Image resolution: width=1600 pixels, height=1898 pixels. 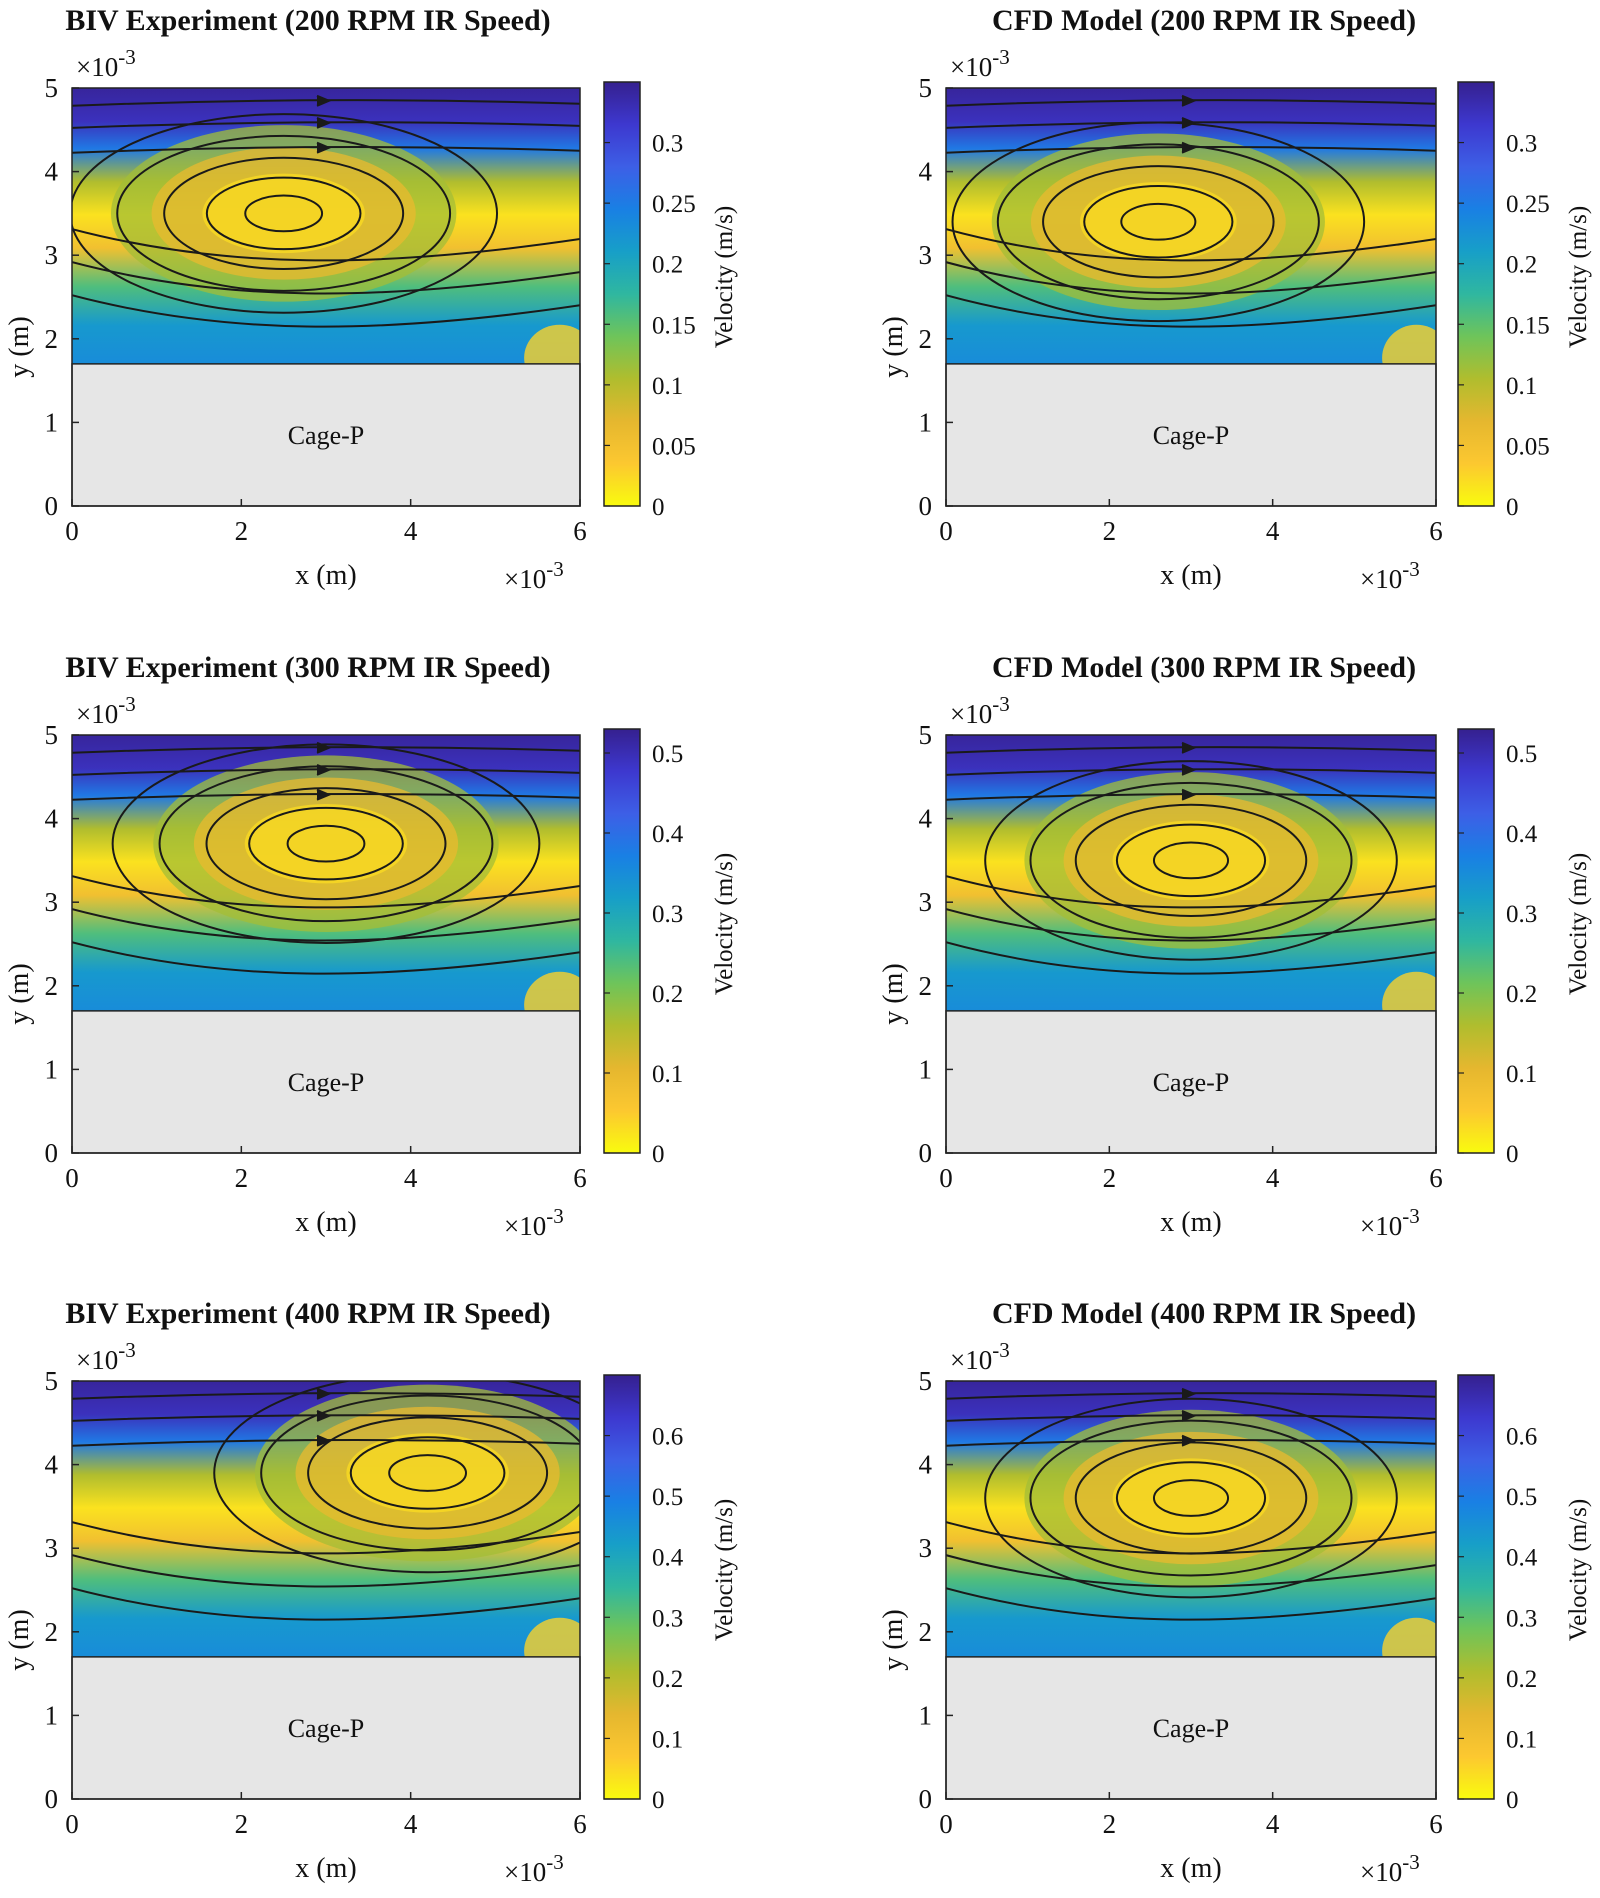 What do you see at coordinates (52, 1465) in the screenshot?
I see `y-tick-label: 4` at bounding box center [52, 1465].